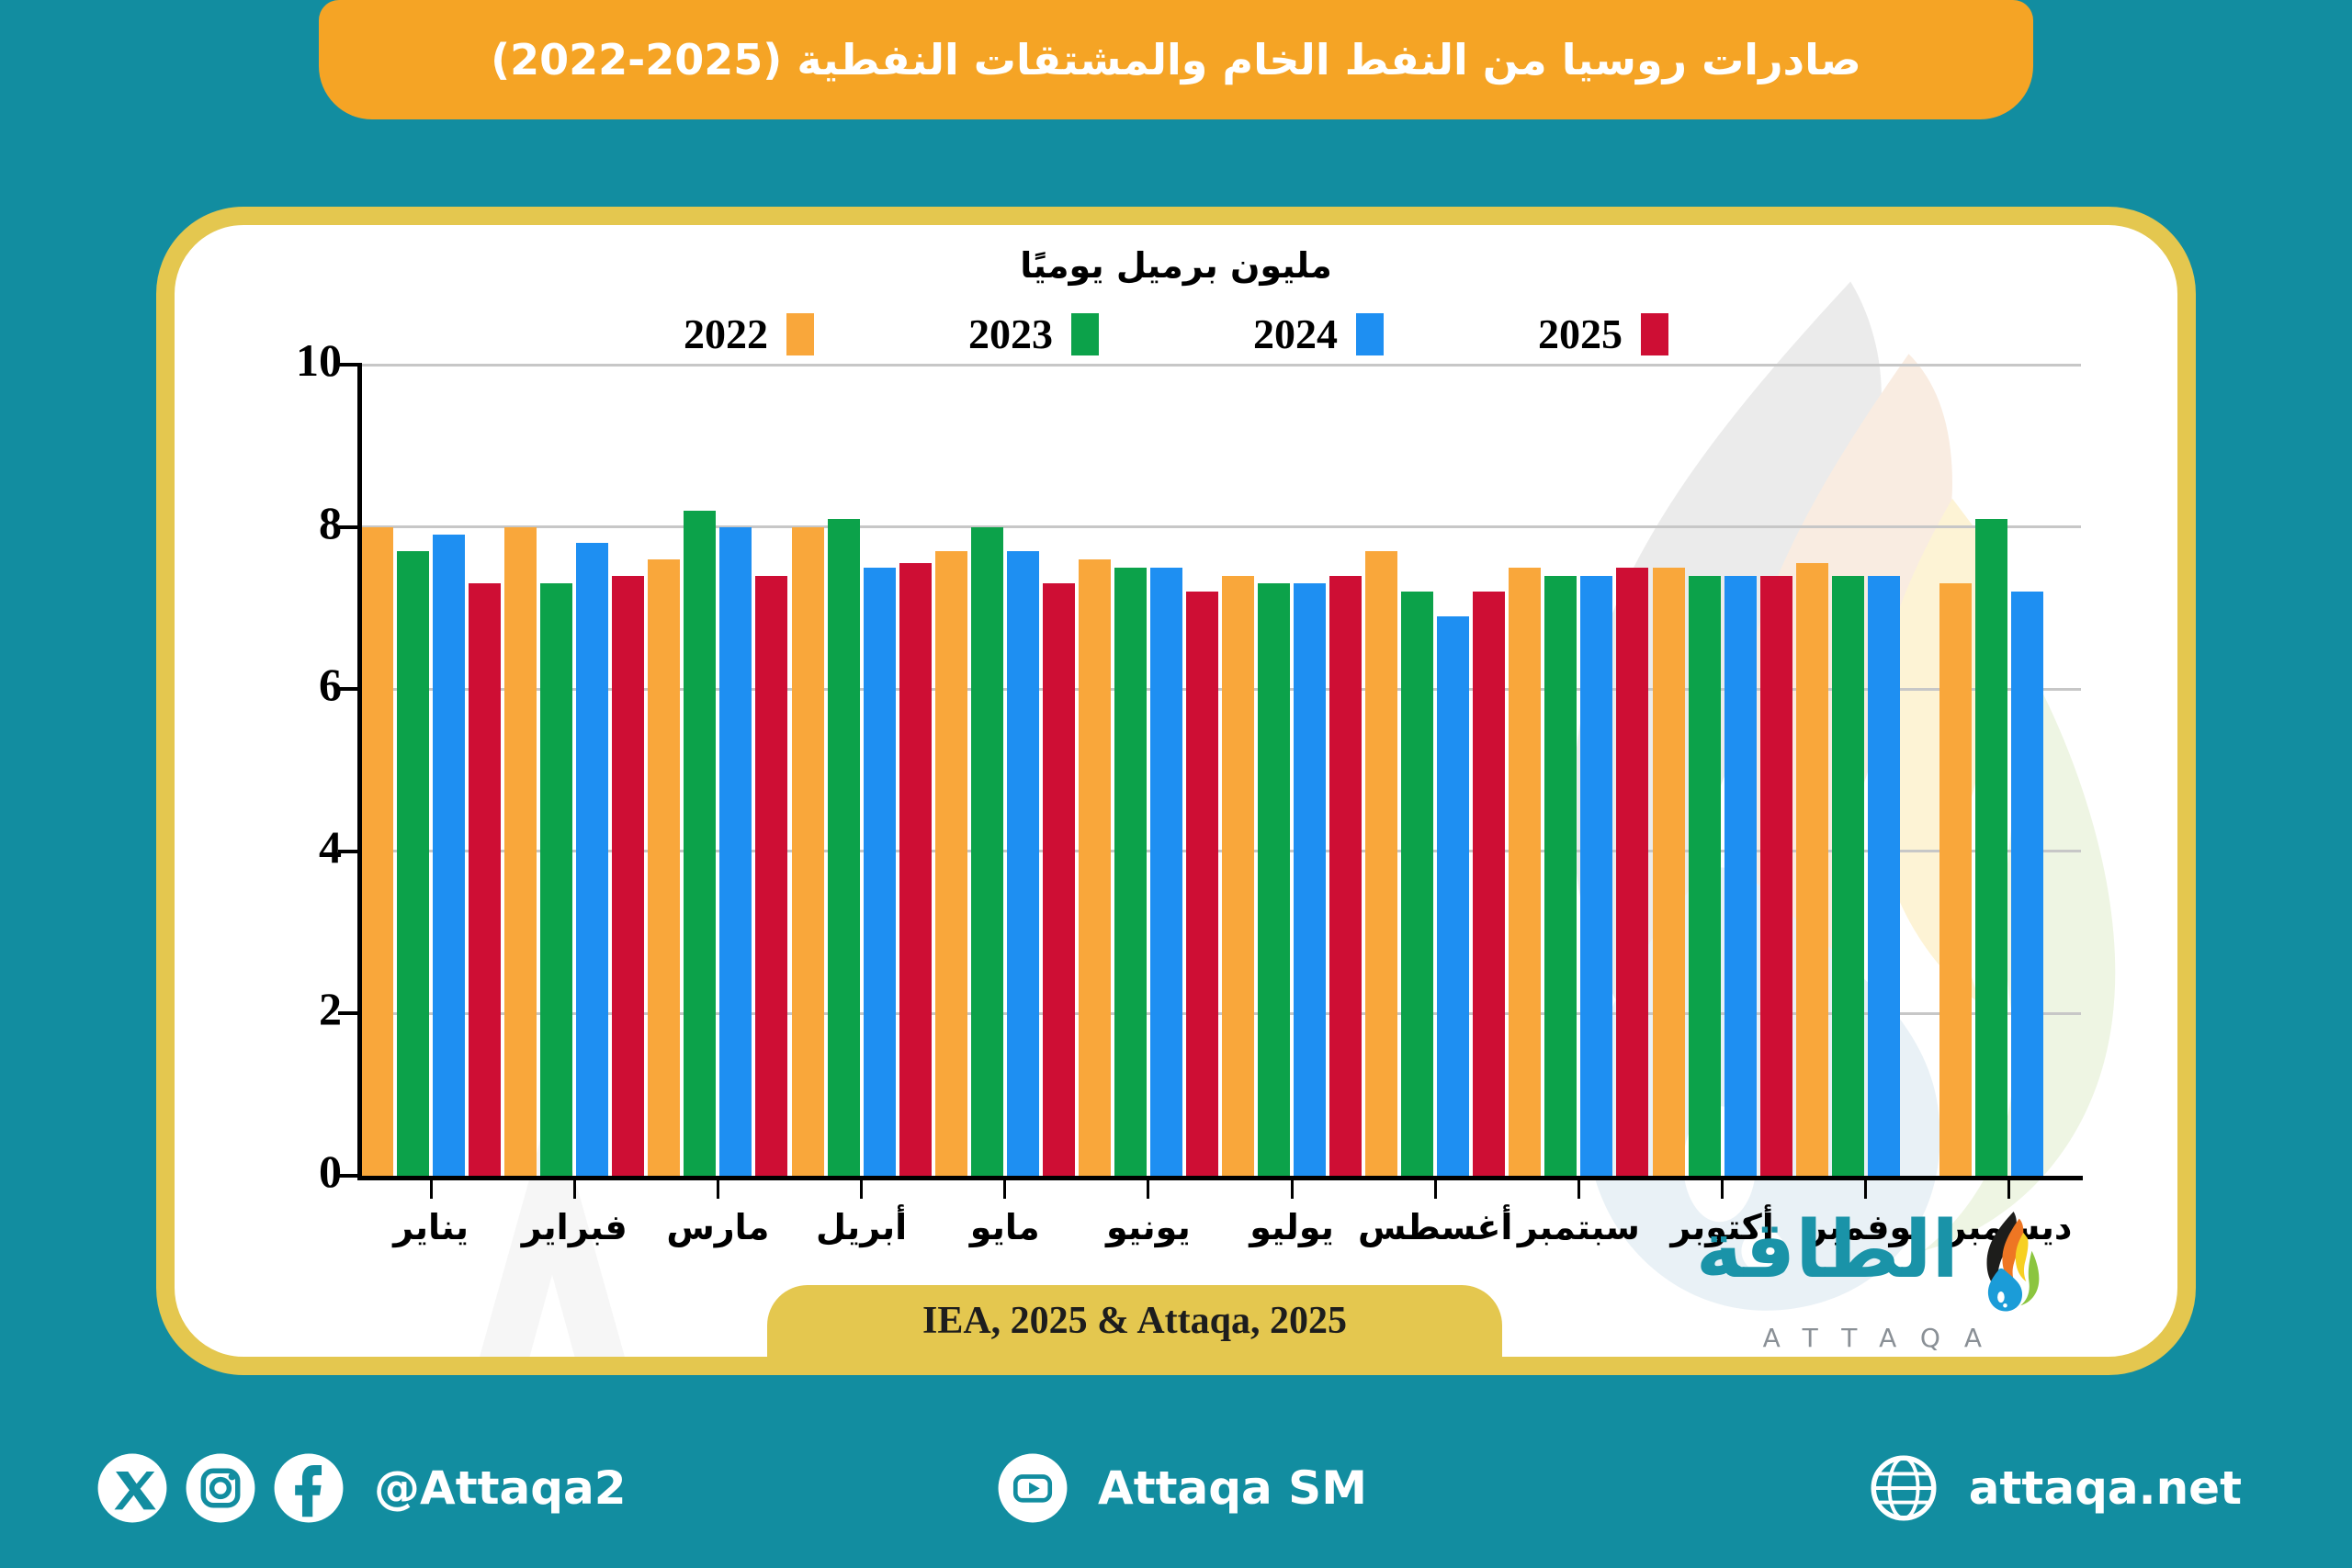  What do you see at coordinates (500, 1488) in the screenshot?
I see `social-handle-text: @Attaqa2` at bounding box center [500, 1488].